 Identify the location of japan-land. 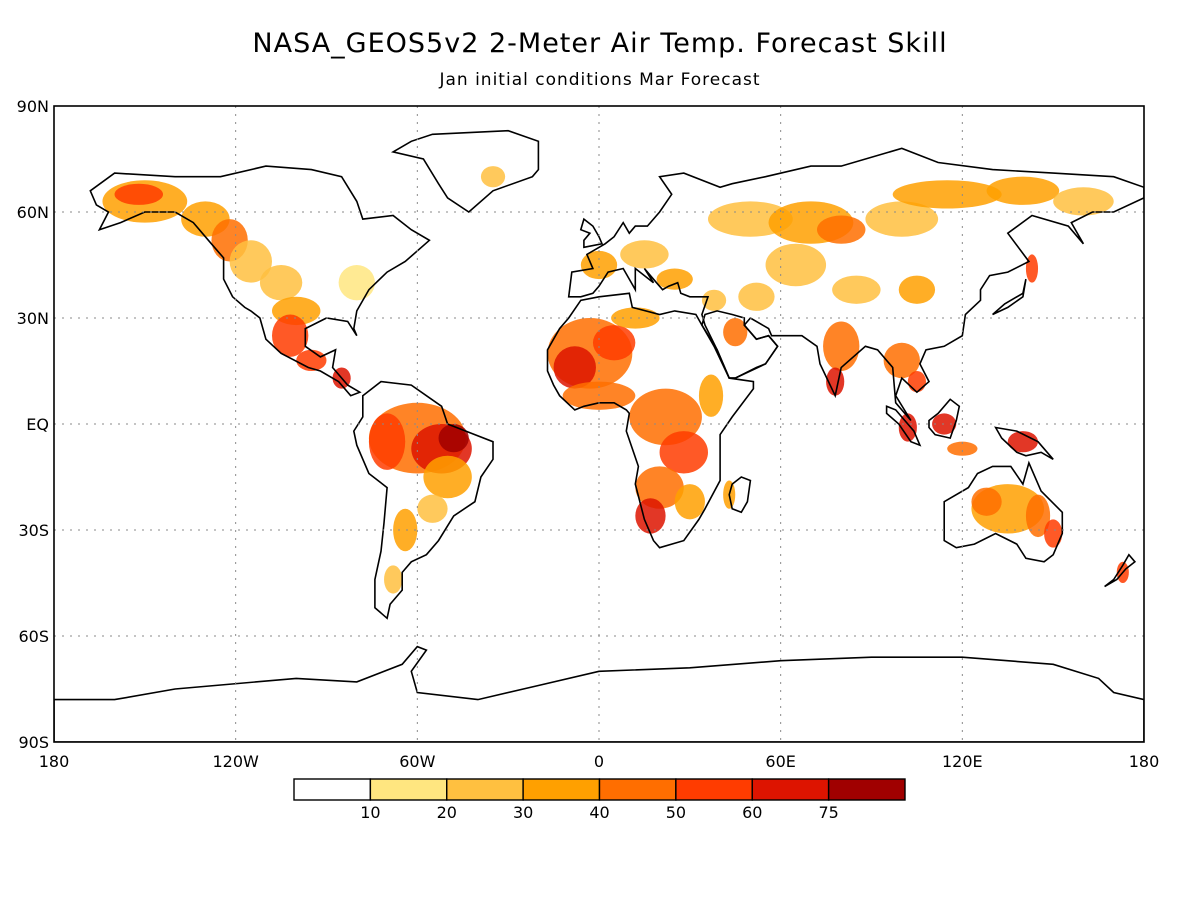
(1009, 297).